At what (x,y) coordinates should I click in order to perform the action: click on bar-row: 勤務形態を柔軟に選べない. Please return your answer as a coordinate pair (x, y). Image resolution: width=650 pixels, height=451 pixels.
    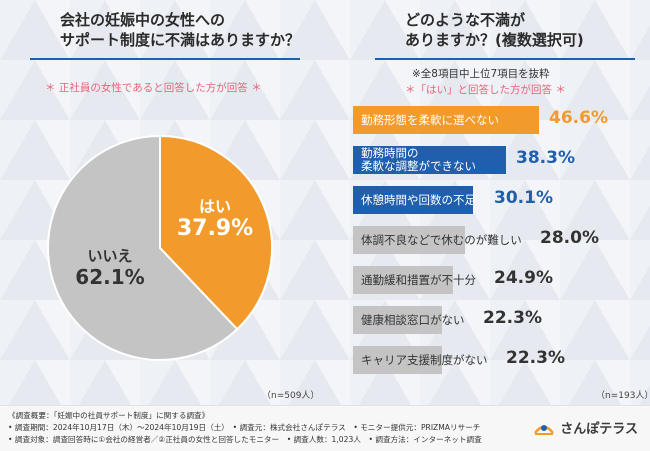
    Looking at the image, I should click on (498, 120).